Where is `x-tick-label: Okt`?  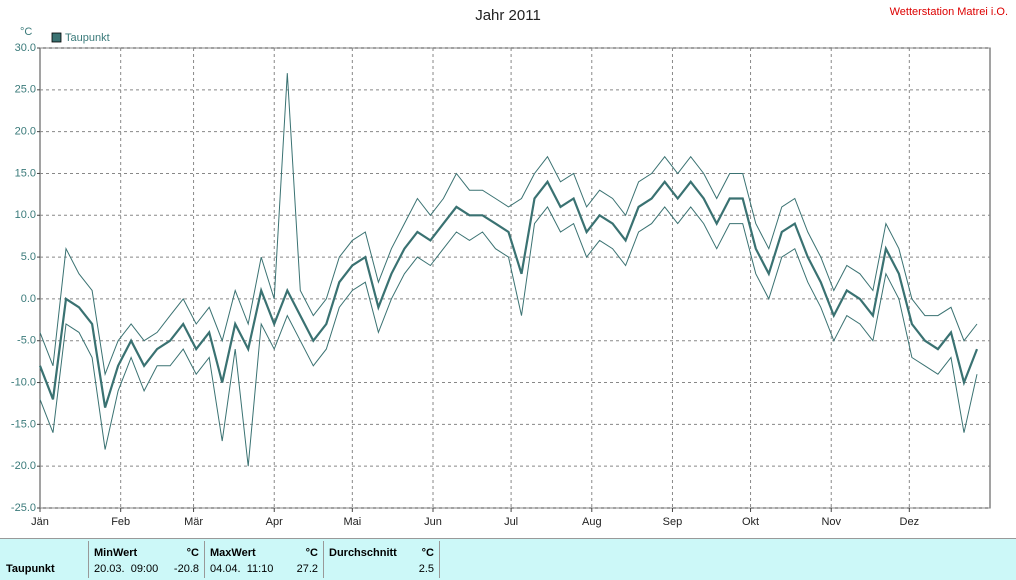 x-tick-label: Okt is located at coordinates (750, 522).